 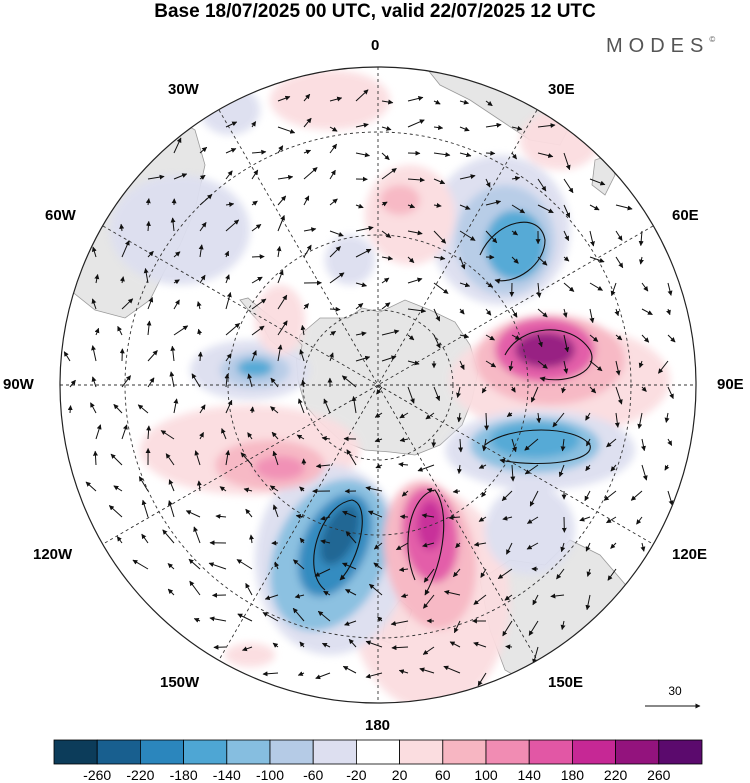 What do you see at coordinates (180, 682) in the screenshot?
I see `lon-label-150w: 150W` at bounding box center [180, 682].